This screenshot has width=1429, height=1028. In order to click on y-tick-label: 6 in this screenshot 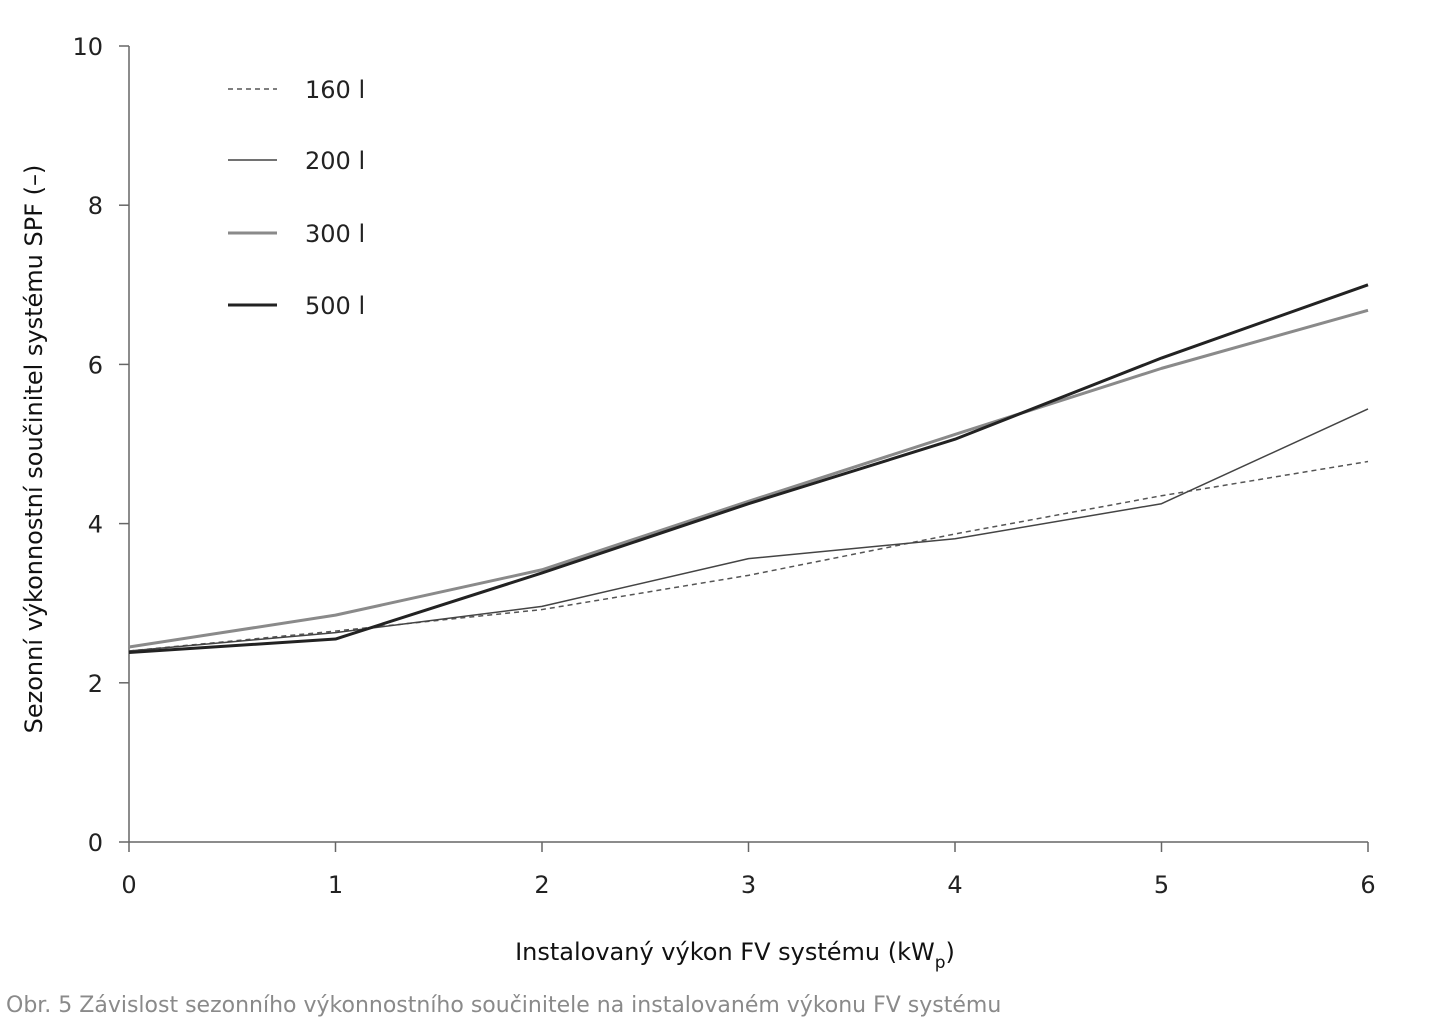, I will do `click(95, 365)`.